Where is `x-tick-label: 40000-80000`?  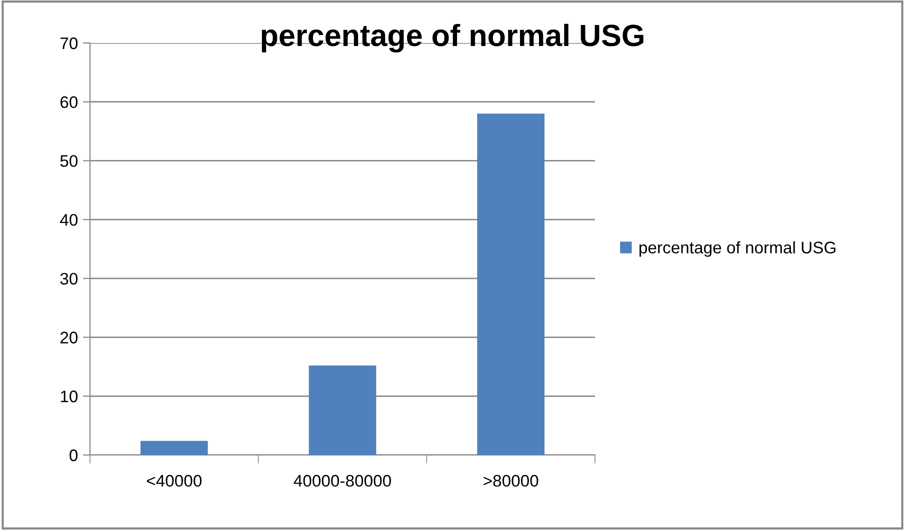 x-tick-label: 40000-80000 is located at coordinates (342, 480).